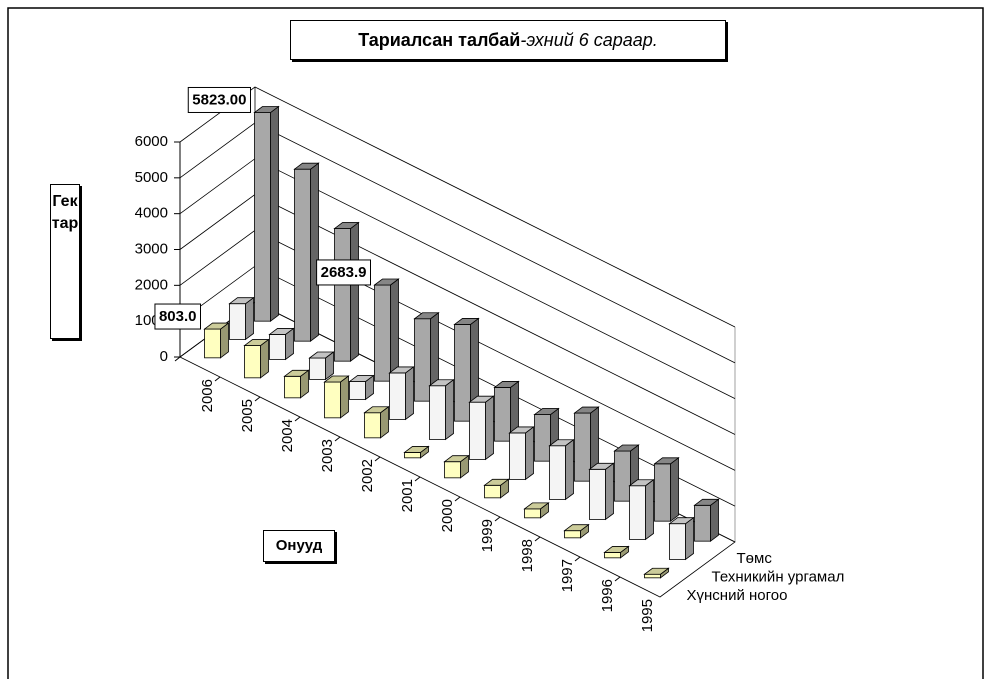  I want to click on y-tick-label: 5000, so click(151, 177).